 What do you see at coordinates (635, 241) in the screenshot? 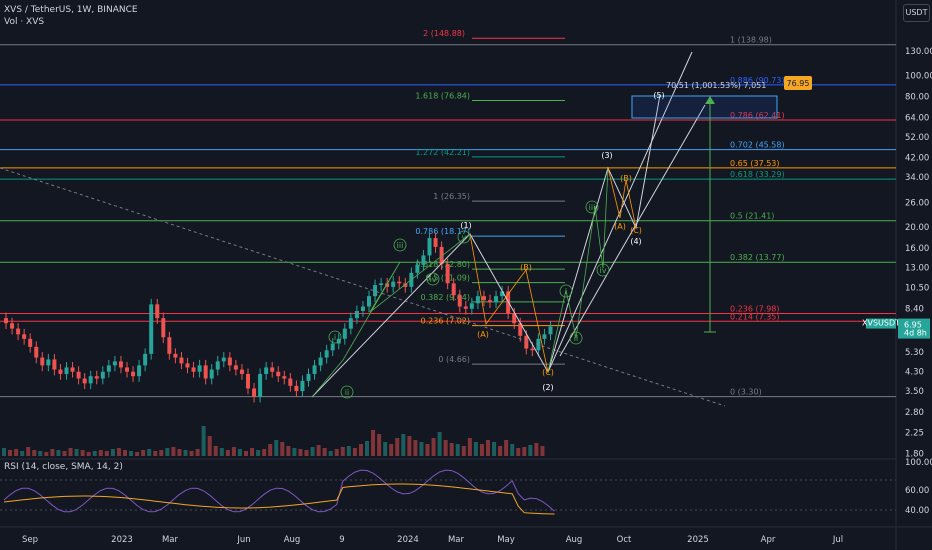
I see `wave-label: (4)` at bounding box center [635, 241].